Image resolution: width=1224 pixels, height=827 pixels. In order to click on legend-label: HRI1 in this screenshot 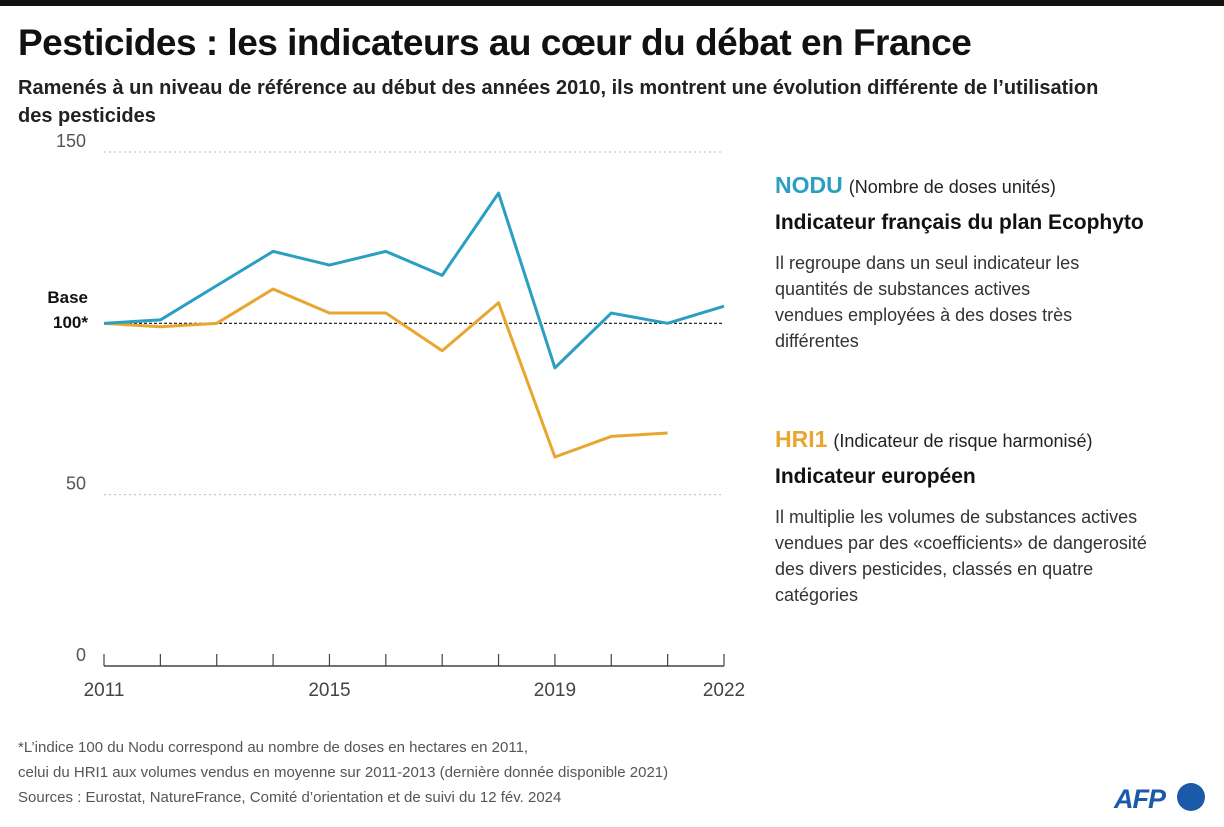, I will do `click(801, 439)`.